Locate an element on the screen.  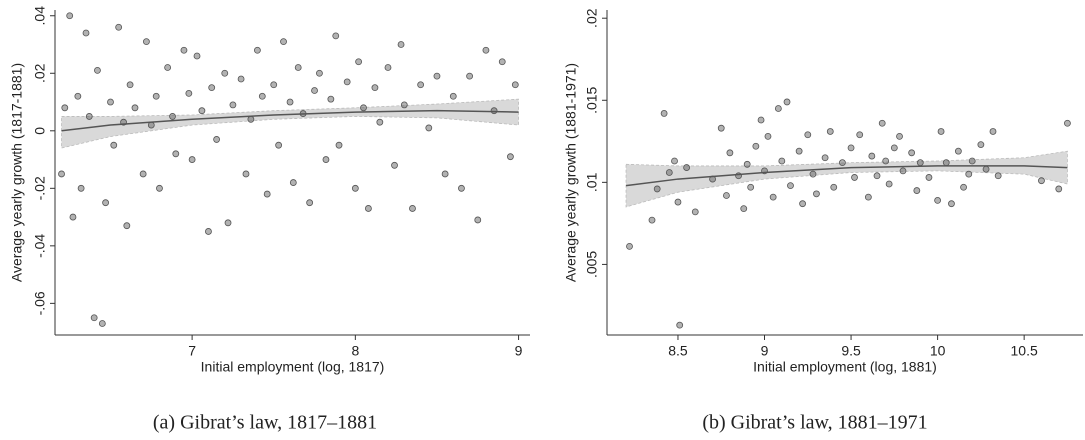
x-tick-label: 8.5 is located at coordinates (678, 351).